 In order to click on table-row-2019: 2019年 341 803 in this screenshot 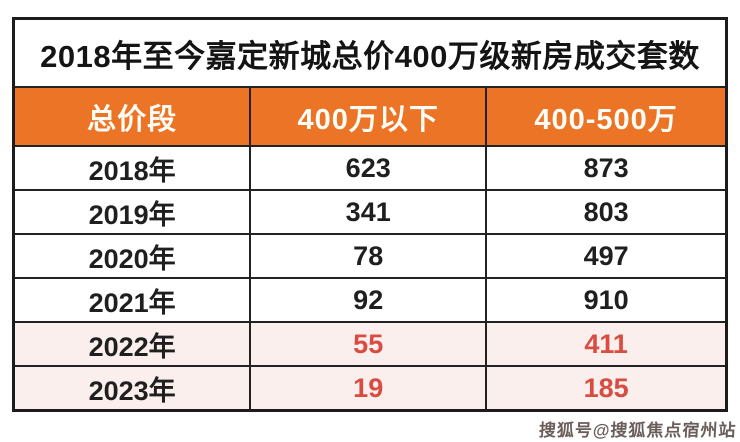, I will do `click(370, 212)`.